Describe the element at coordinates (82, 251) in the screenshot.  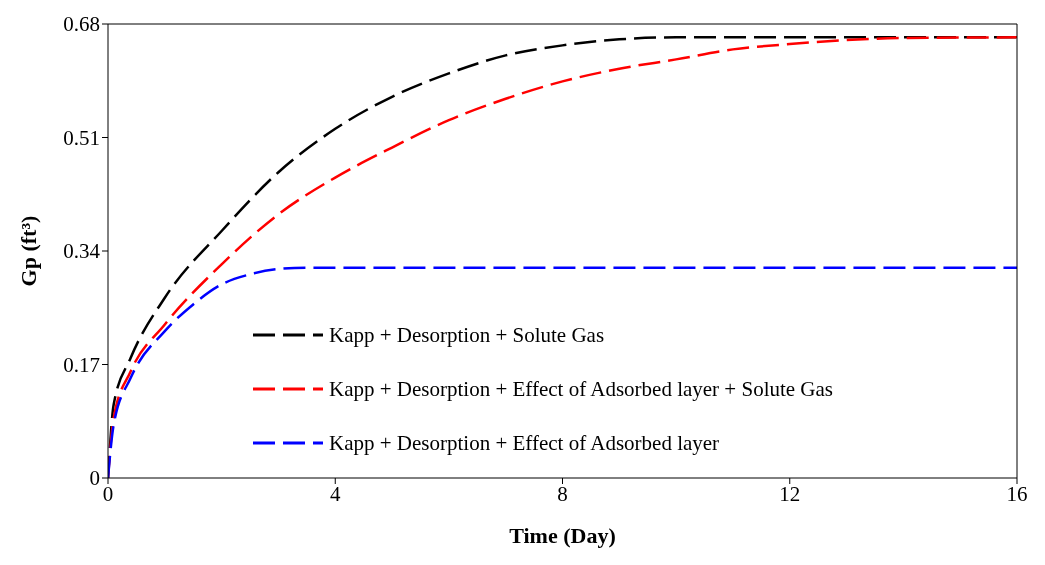
I see `y-tick-label: 0.34` at that location.